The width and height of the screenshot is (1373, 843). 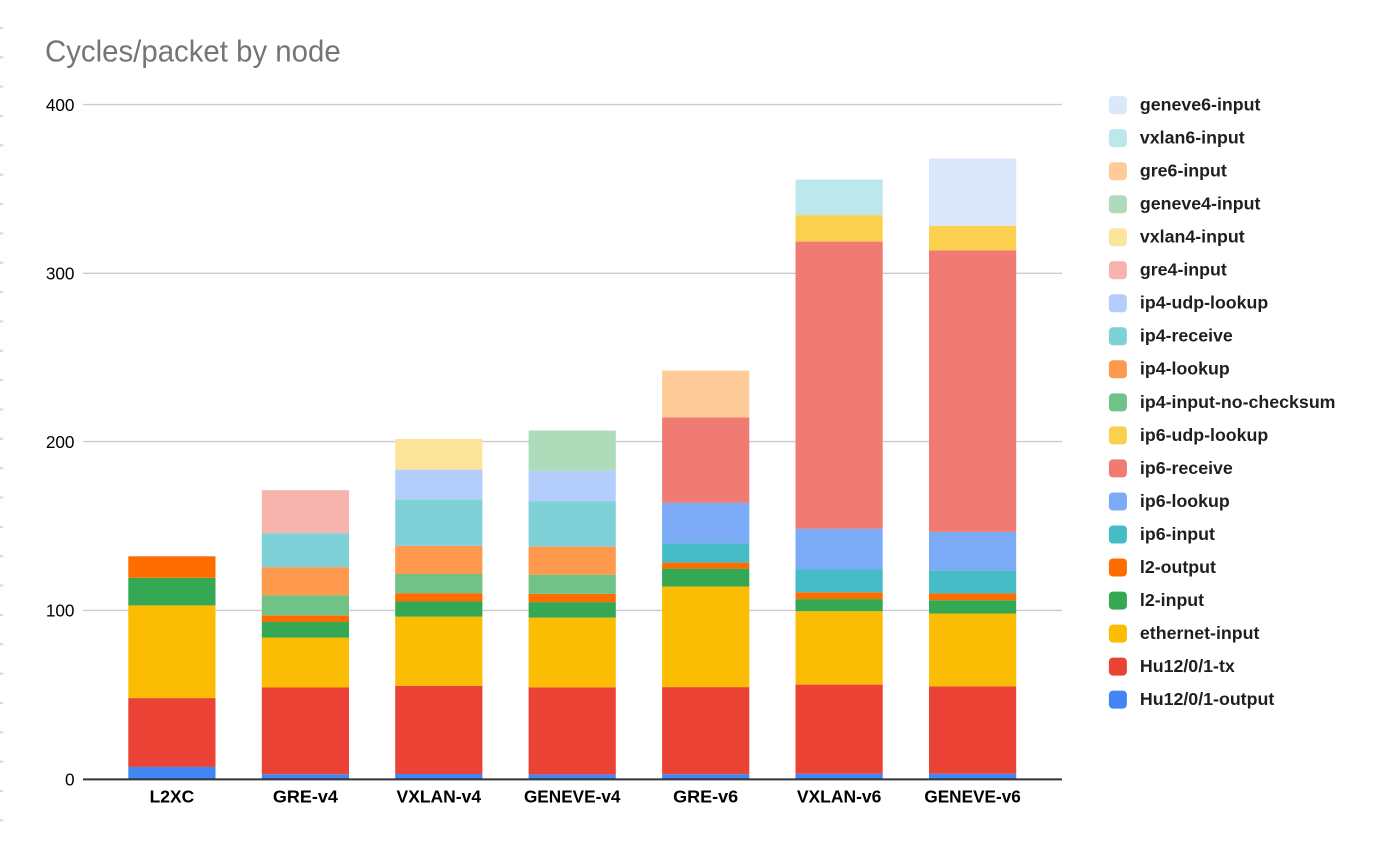 I want to click on svg-text: ip4-lookup, so click(x=1185, y=369).